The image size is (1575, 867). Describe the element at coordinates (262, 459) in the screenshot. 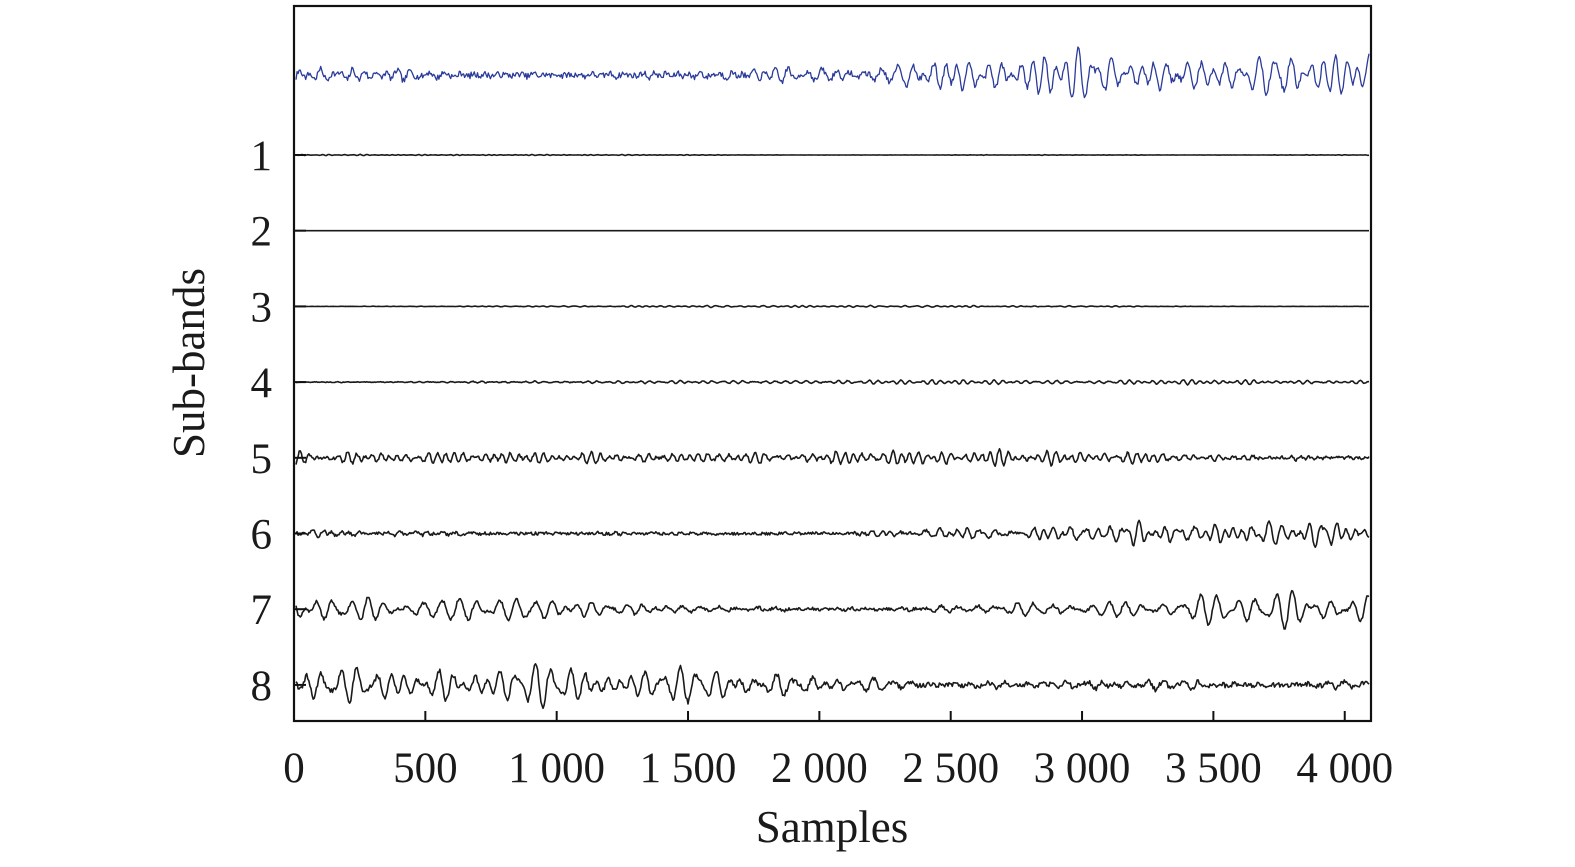

I see `y-tick-label: 5` at that location.